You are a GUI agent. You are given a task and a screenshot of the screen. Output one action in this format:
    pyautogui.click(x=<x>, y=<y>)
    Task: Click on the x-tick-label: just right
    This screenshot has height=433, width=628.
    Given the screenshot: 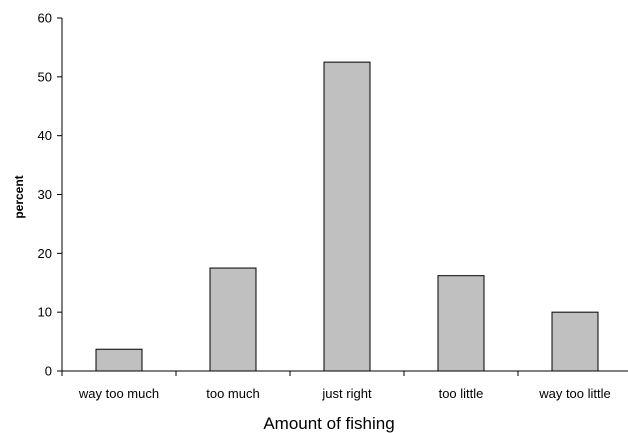 What is the action you would take?
    pyautogui.click(x=346, y=393)
    